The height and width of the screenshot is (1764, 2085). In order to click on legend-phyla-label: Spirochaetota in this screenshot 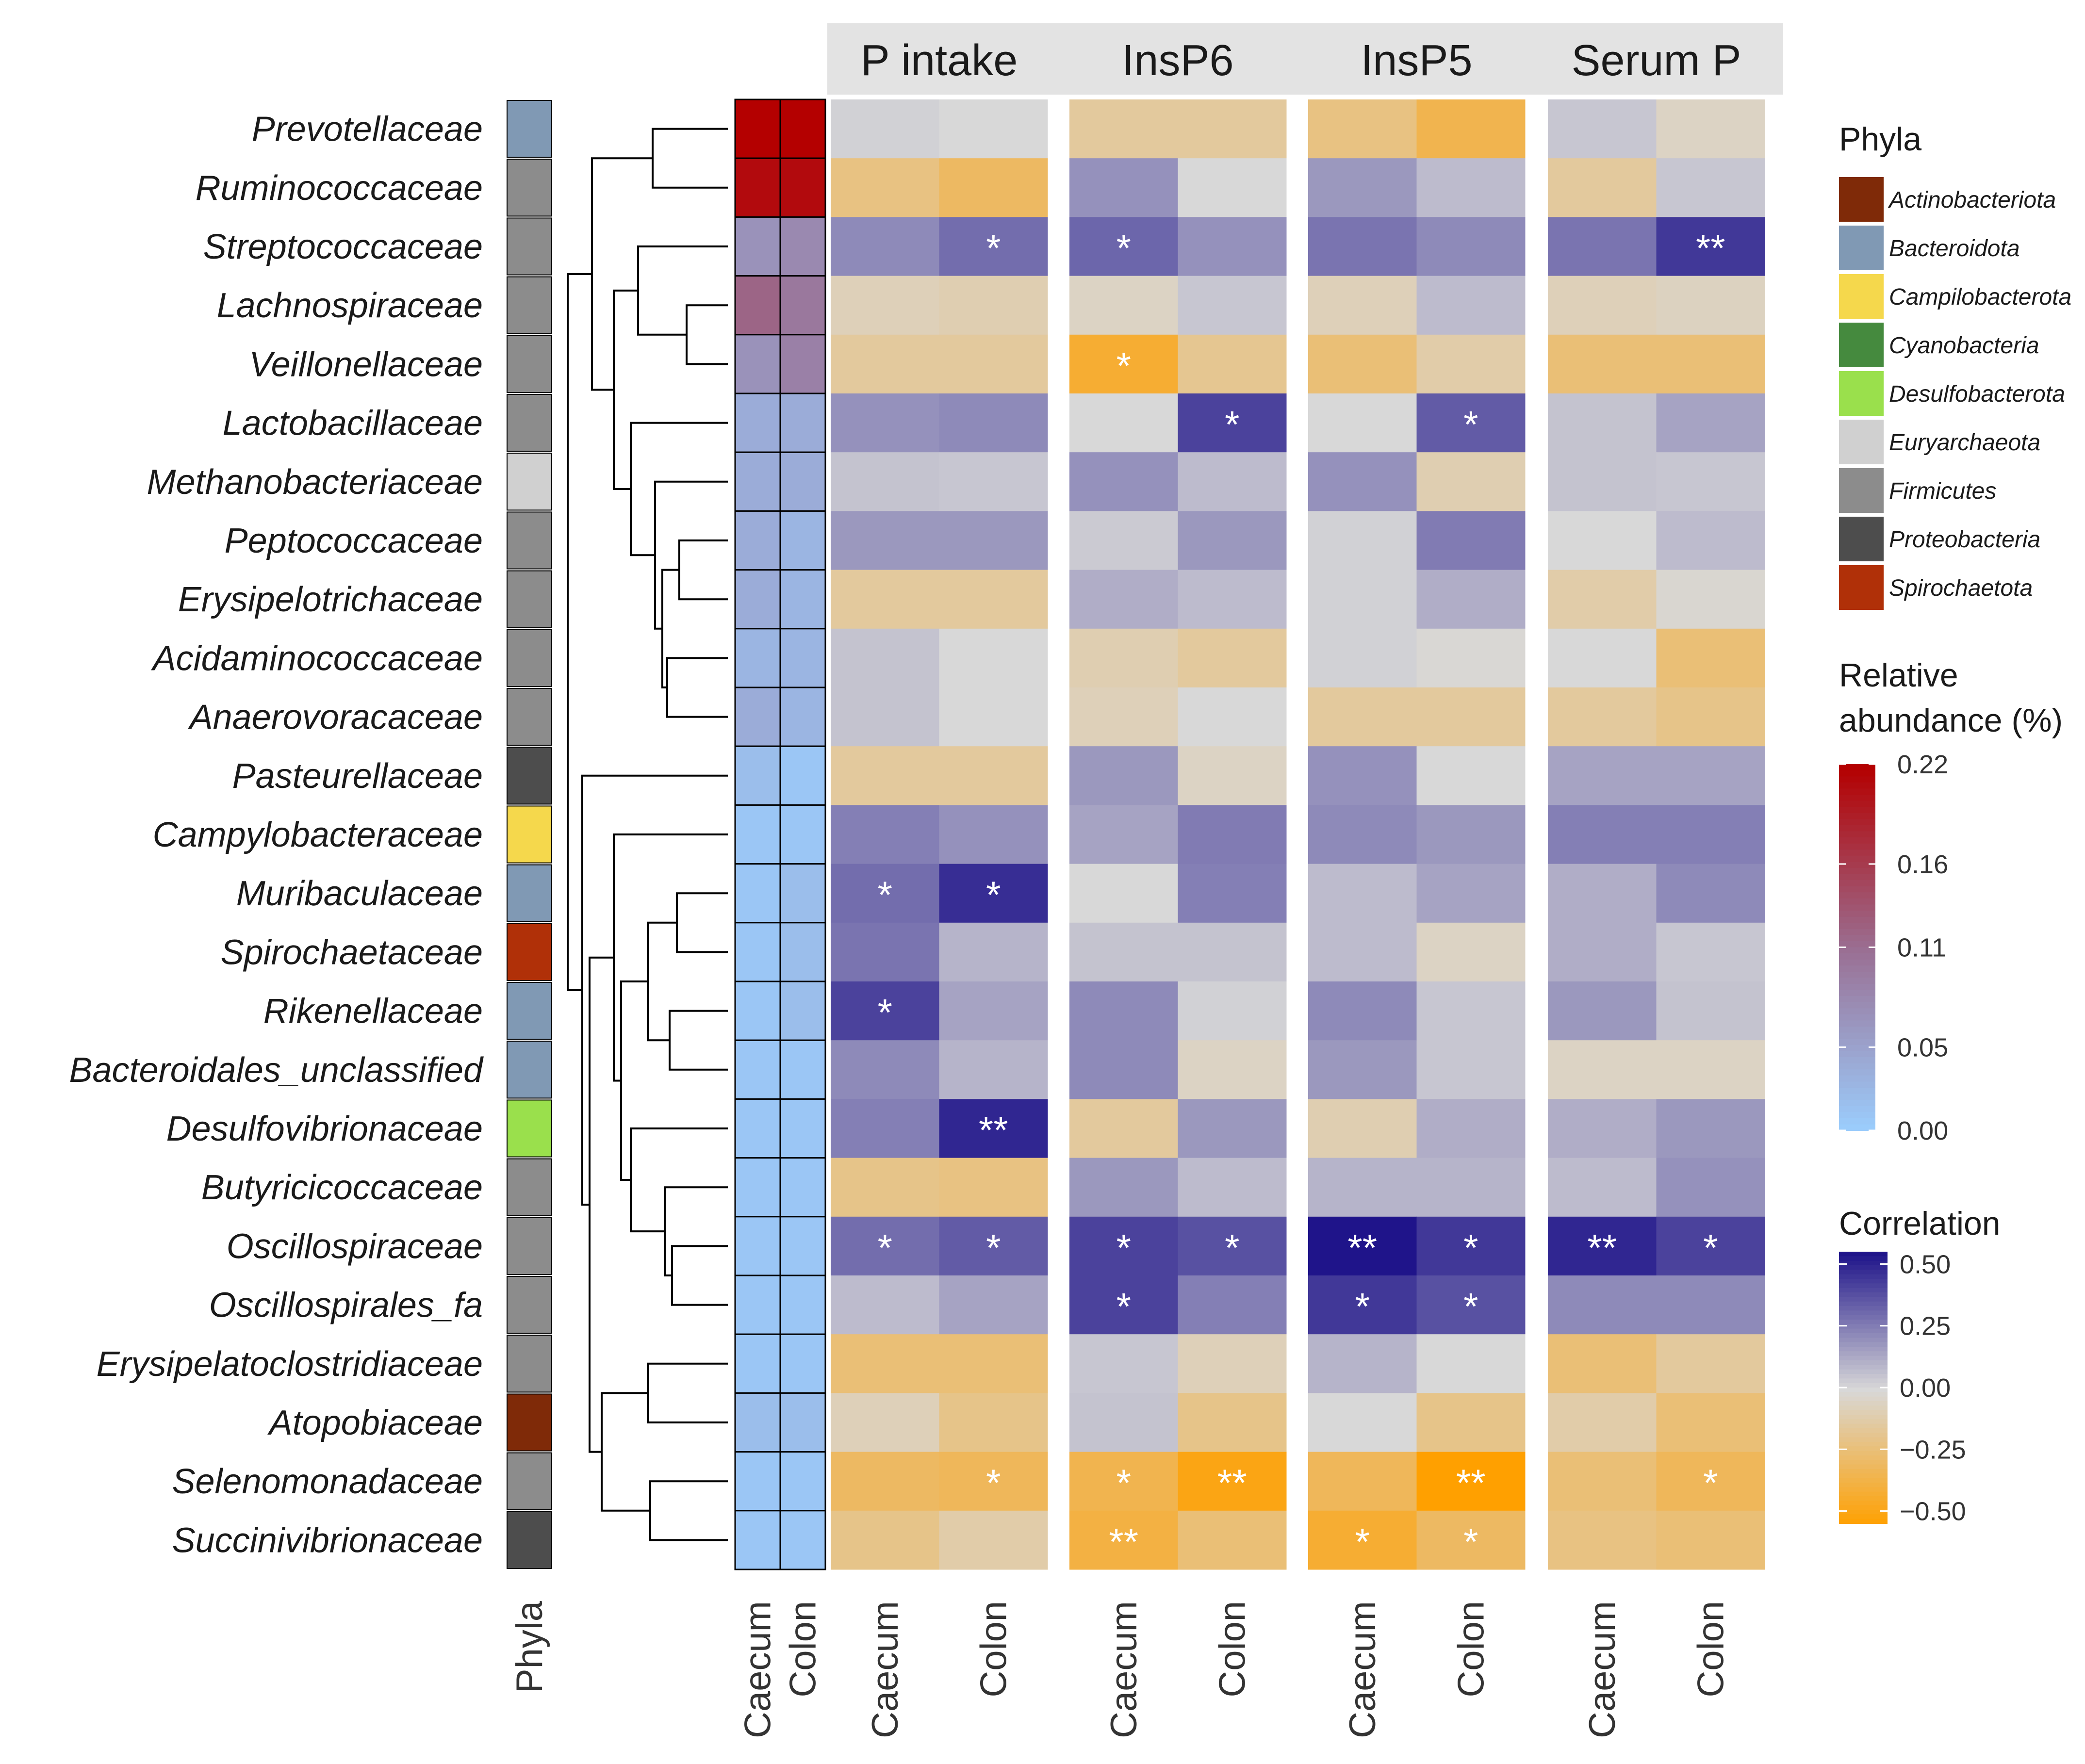, I will do `click(1961, 588)`.